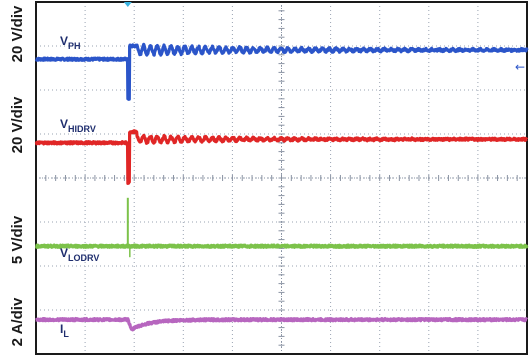 The width and height of the screenshot is (529, 360). Describe the element at coordinates (17, 321) in the screenshot. I see `scale-label-il: 2 A/div` at that location.